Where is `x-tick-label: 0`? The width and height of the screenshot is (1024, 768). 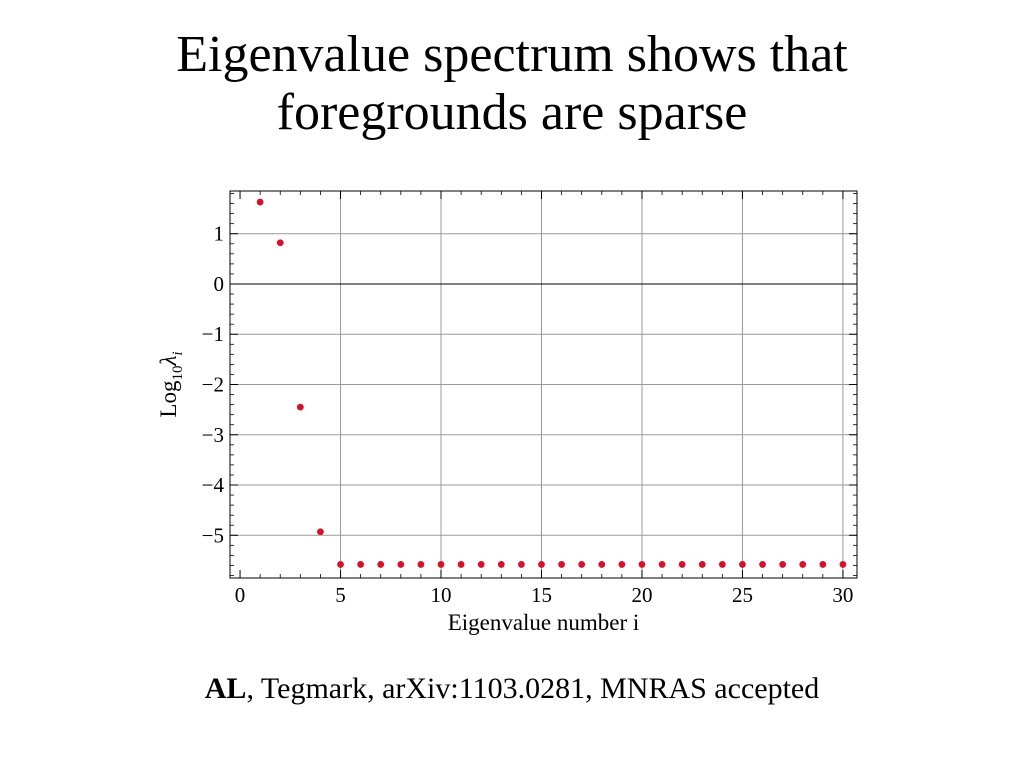
x-tick-label: 0 is located at coordinates (240, 595).